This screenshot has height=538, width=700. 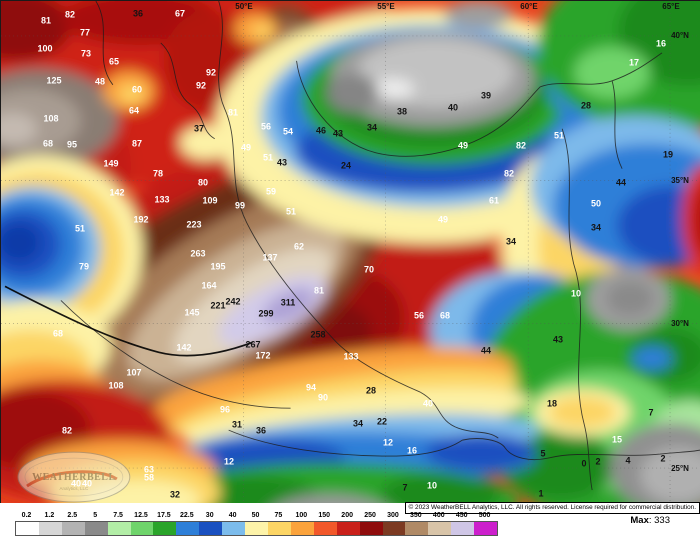 I want to click on colorbar-tick: 40, so click(x=232, y=515).